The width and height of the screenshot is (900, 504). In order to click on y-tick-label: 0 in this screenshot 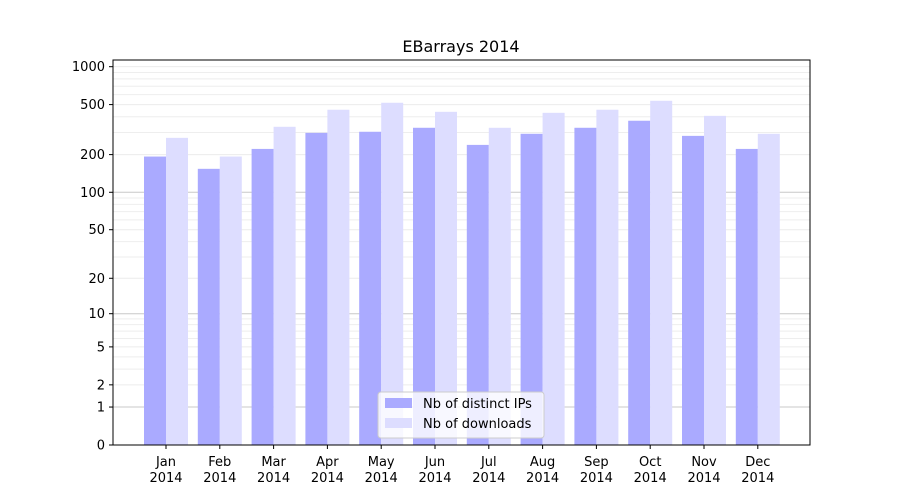, I will do `click(101, 446)`.